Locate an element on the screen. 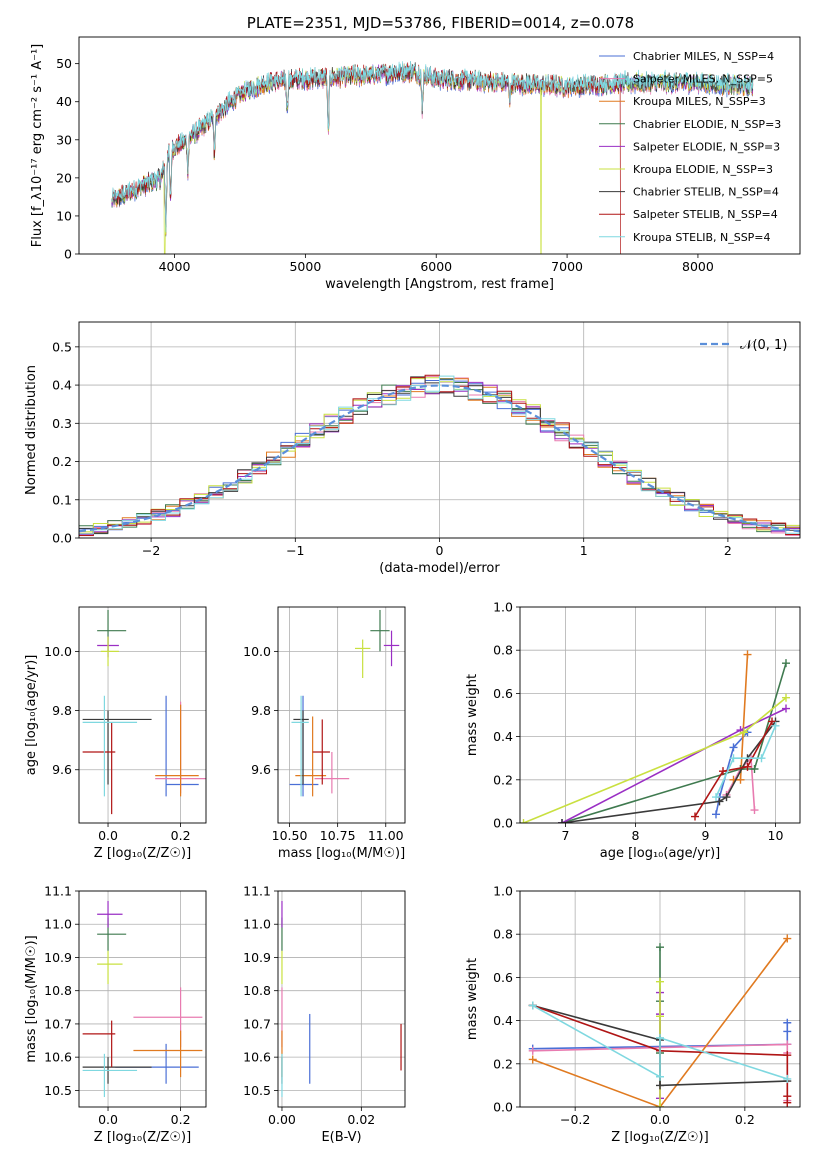  x-tick-label: 10.50 is located at coordinates (290, 835).